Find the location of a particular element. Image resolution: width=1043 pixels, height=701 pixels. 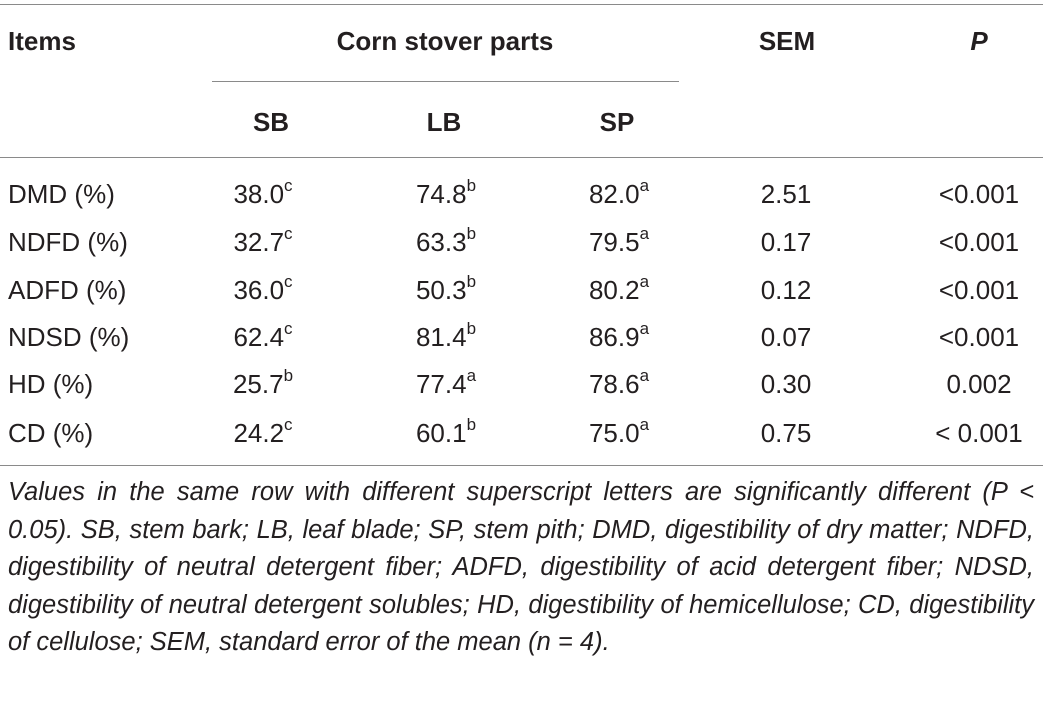

cell-item: NDSD (%) is located at coordinates (68, 337).